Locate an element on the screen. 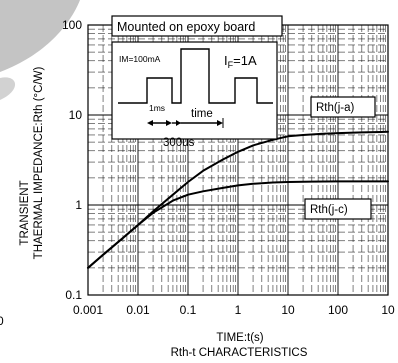  y-axis-label-line1: TRANSIENT is located at coordinates (25, 212).